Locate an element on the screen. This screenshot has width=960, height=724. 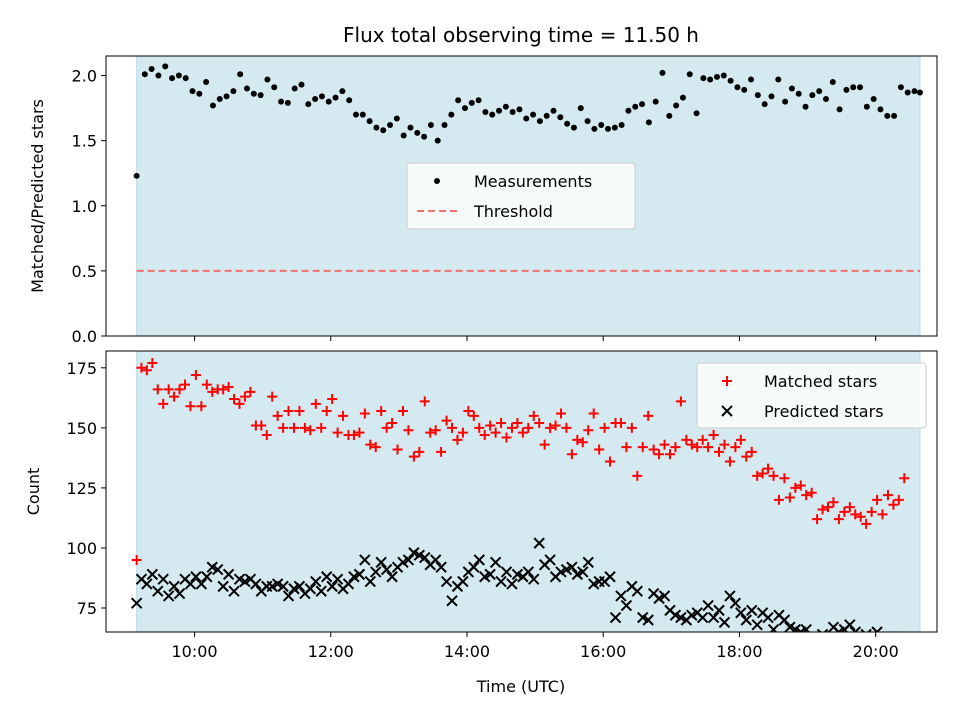
top-legend: Measurements Threshold is located at coordinates (521, 196).